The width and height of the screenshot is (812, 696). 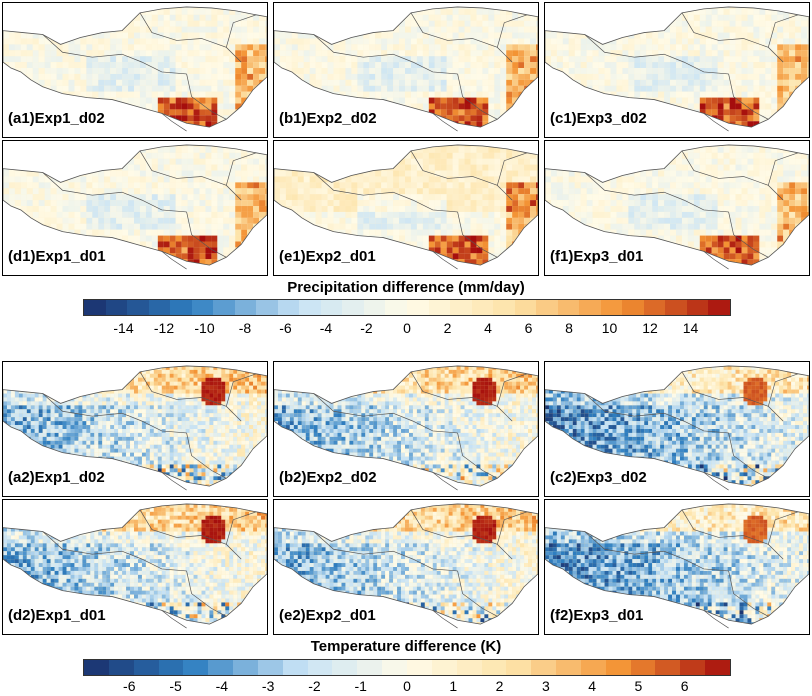 I want to click on colorbar-tick-label: -12, so click(x=164, y=328).